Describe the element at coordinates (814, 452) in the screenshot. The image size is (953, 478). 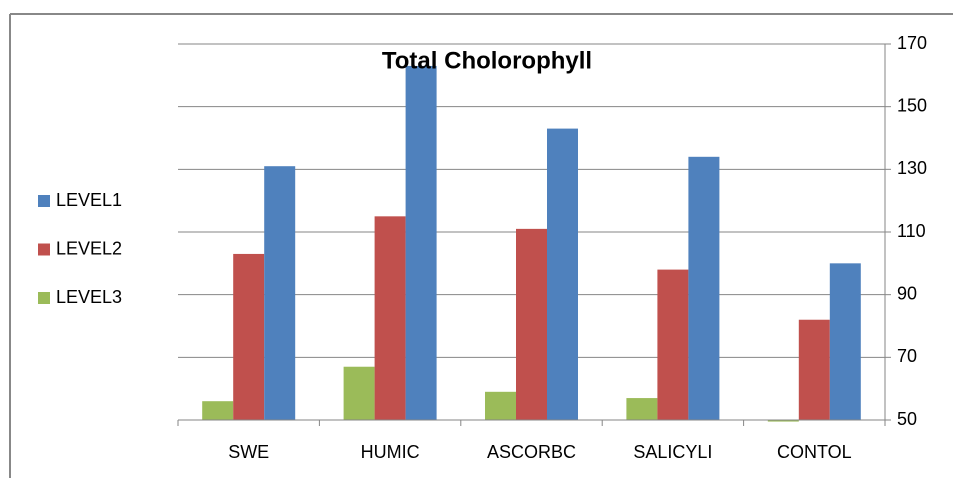
I see `x-tick-label: CONTOL` at that location.